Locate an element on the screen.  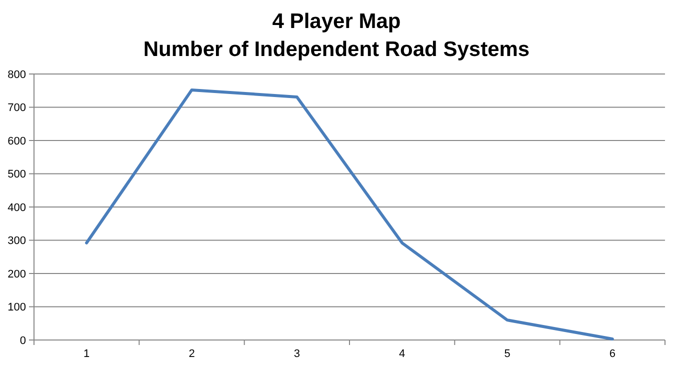
y-tick-label: 500 is located at coordinates (17, 174).